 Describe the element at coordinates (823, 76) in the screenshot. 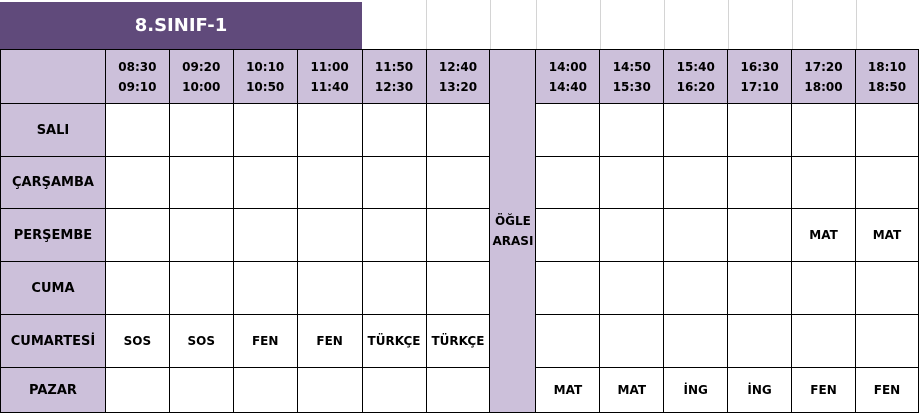

I see `time-header: 17:20 18:00` at that location.